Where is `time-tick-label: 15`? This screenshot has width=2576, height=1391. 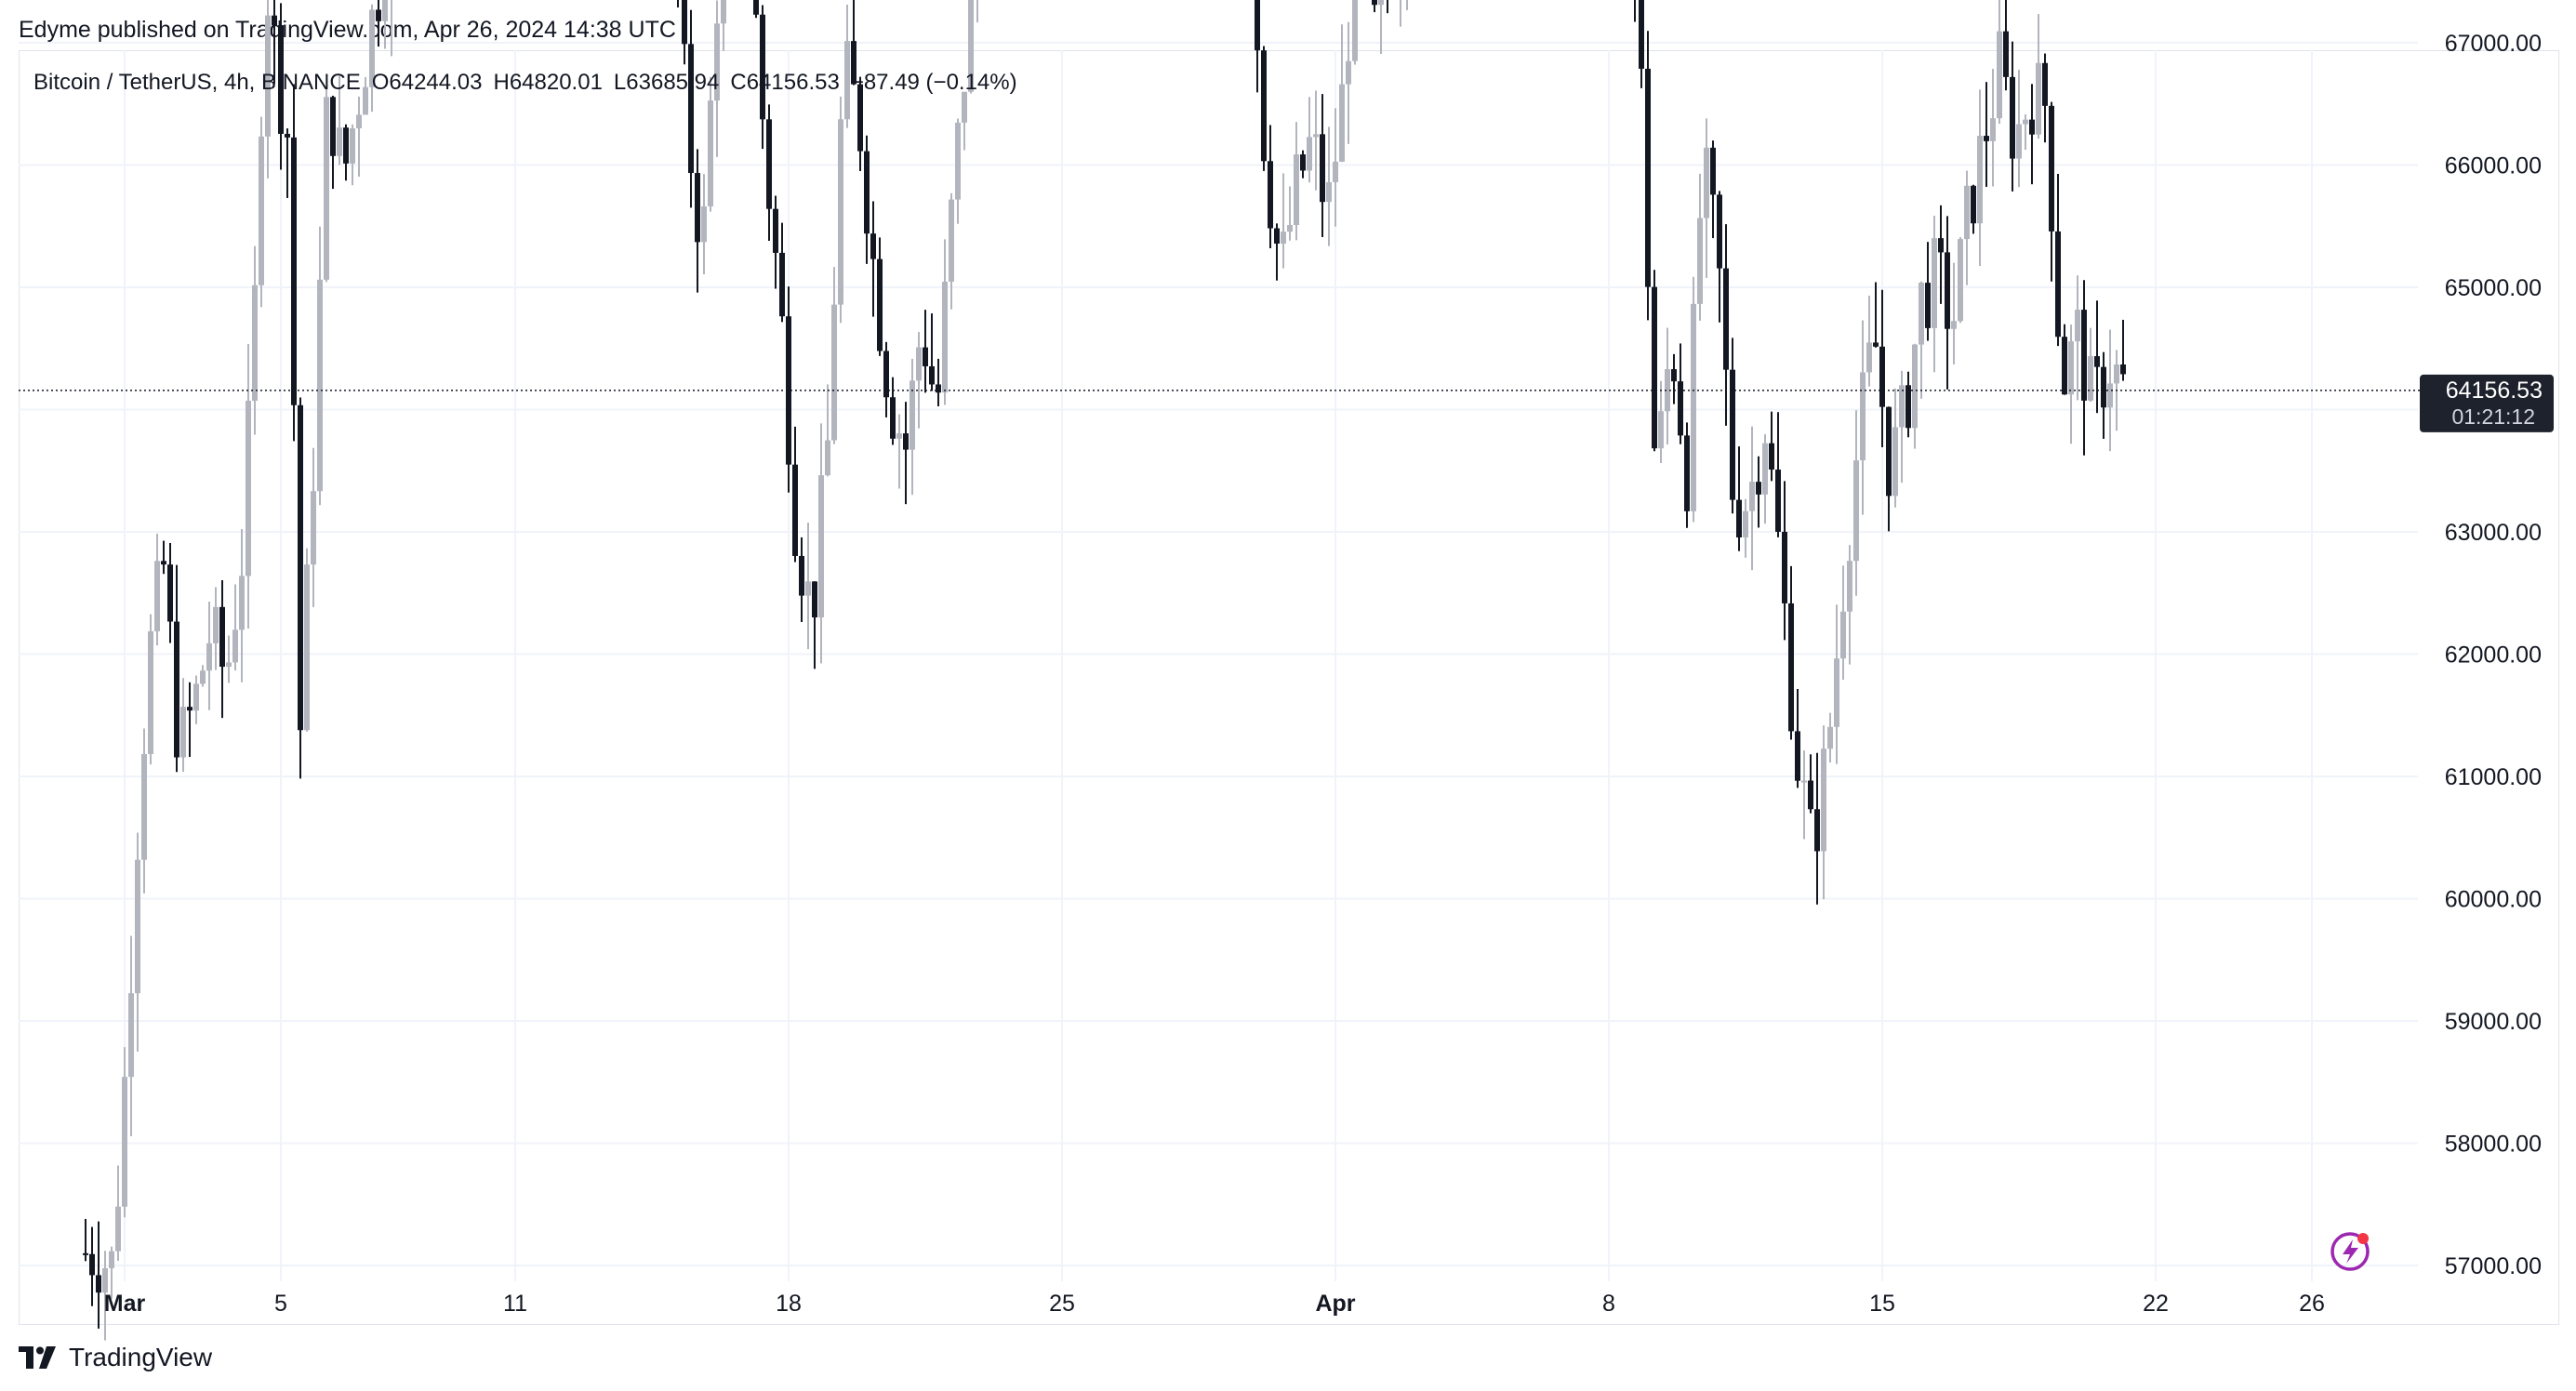
time-tick-label: 15 is located at coordinates (1882, 1304).